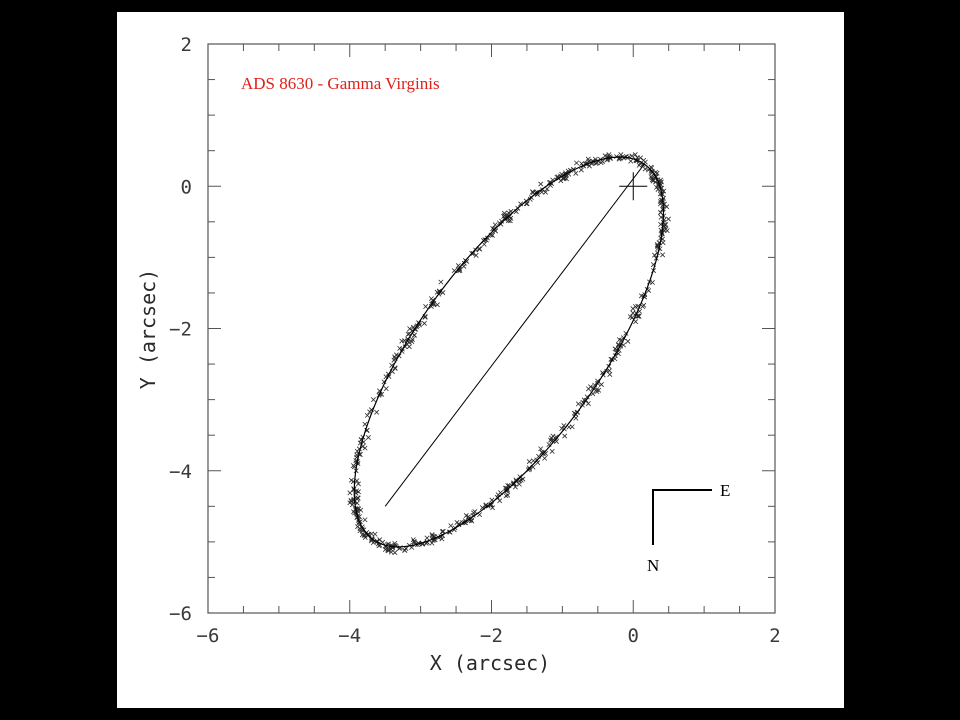  I want to click on compass-east-label: E, so click(725, 490).